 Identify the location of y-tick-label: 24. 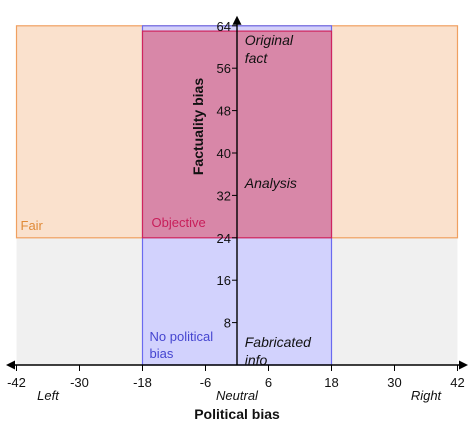
(224, 238).